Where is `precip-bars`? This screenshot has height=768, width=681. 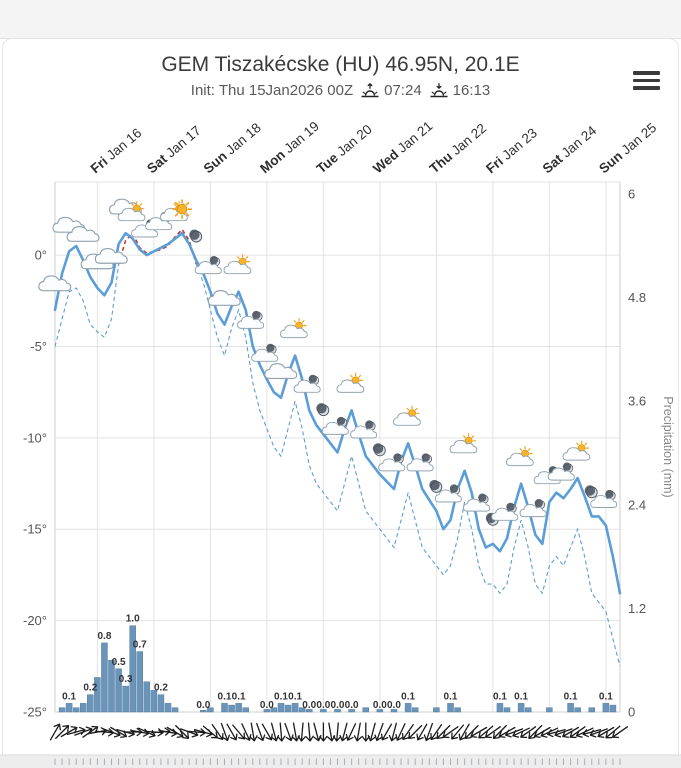 precip-bars is located at coordinates (337, 669).